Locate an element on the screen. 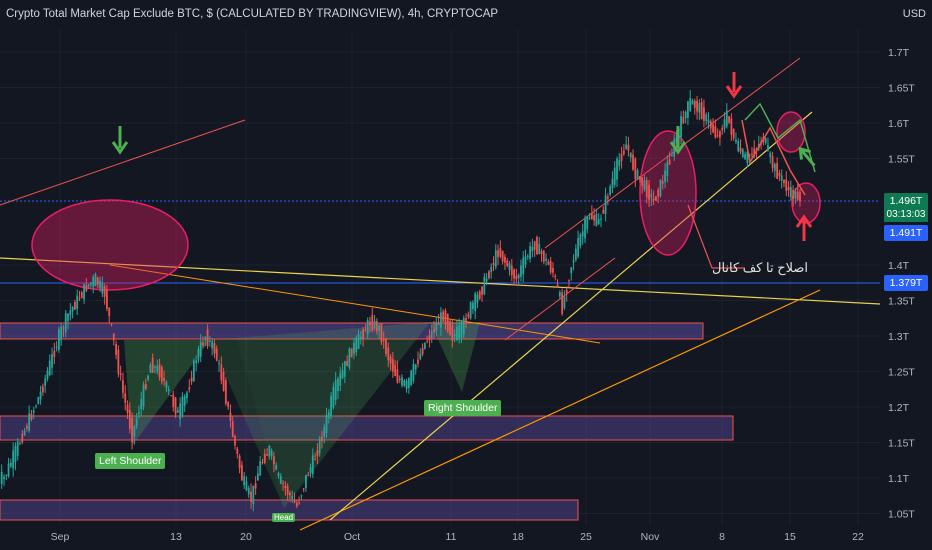  current-price-label: 1.496T is located at coordinates (906, 201).